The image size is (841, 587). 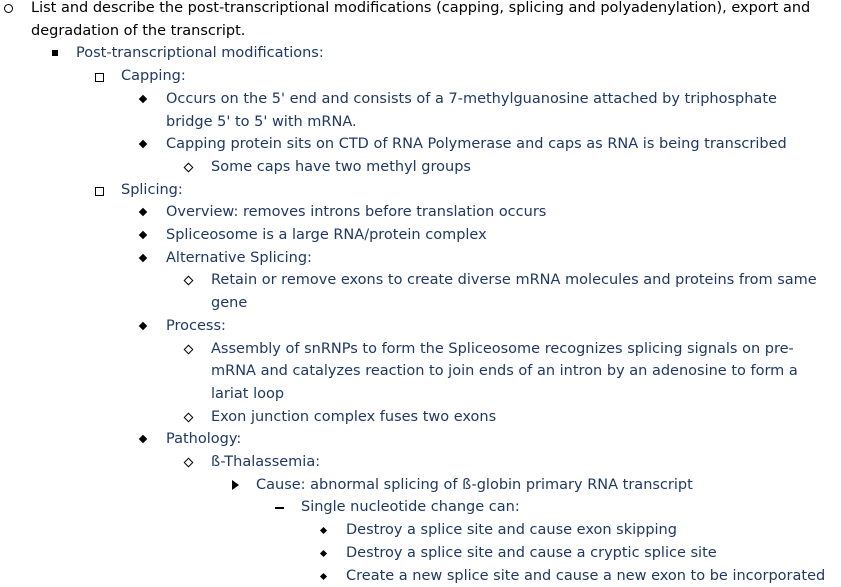 What do you see at coordinates (8, 8) in the screenshot?
I see `hollow-circle-bullet-icon` at bounding box center [8, 8].